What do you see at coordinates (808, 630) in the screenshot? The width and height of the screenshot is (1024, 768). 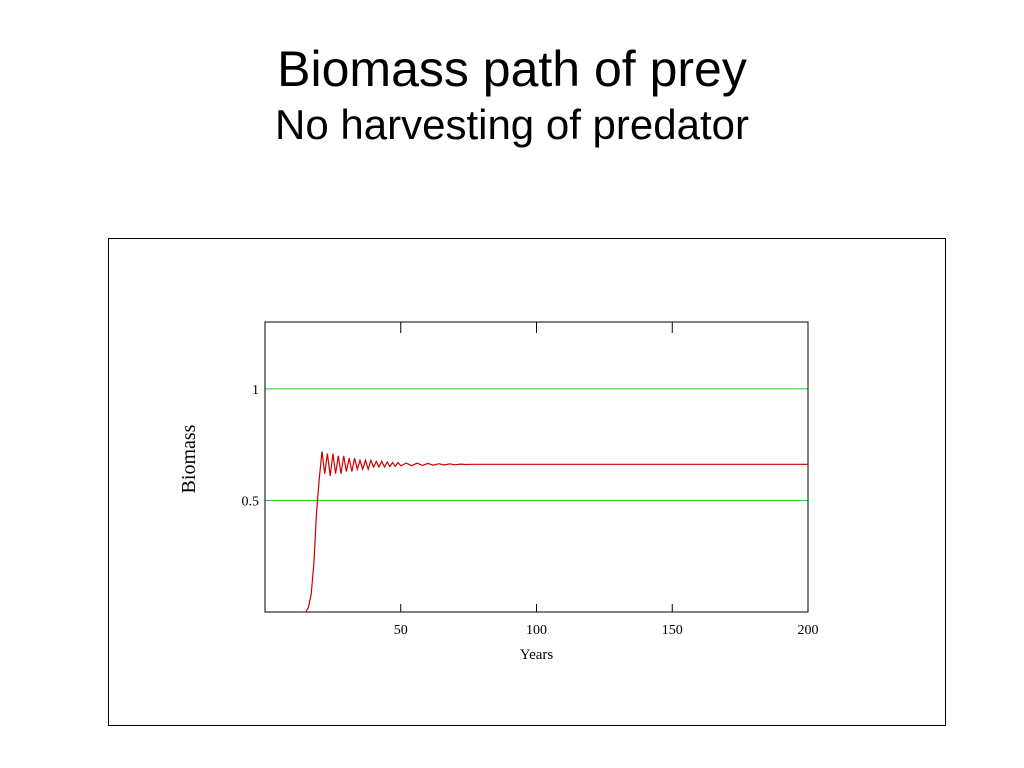 I see `x-tick-label-200: 200` at bounding box center [808, 630].